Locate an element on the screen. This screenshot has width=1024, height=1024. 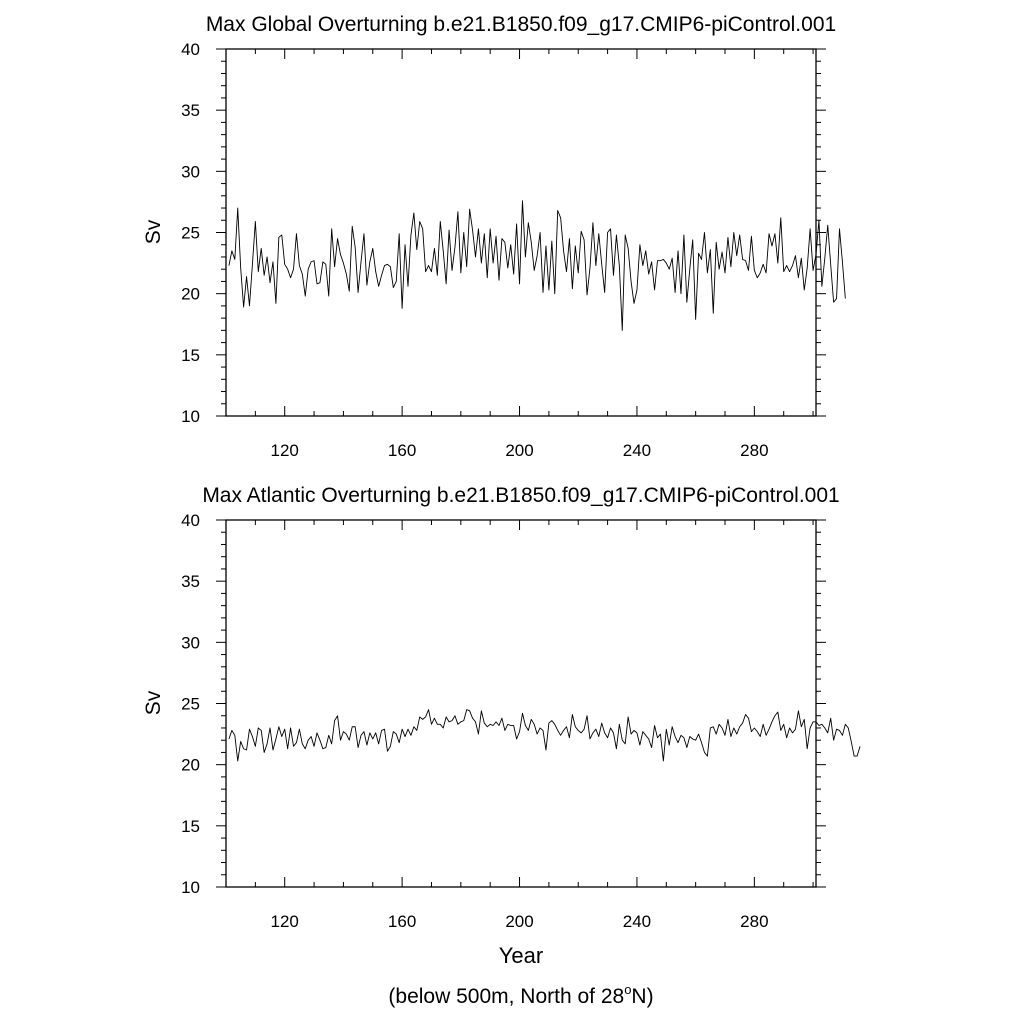
global-overturning-y-tick-label: 30 is located at coordinates (190, 171).